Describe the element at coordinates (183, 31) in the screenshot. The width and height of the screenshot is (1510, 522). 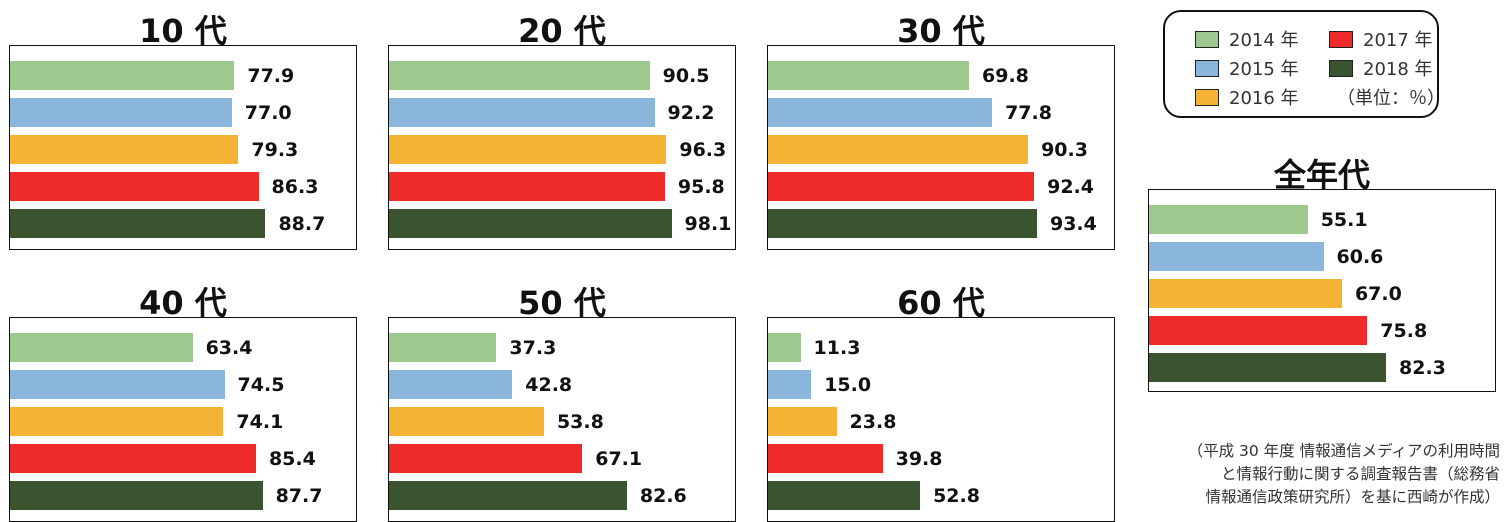
I see `panel-title: 10 代` at that location.